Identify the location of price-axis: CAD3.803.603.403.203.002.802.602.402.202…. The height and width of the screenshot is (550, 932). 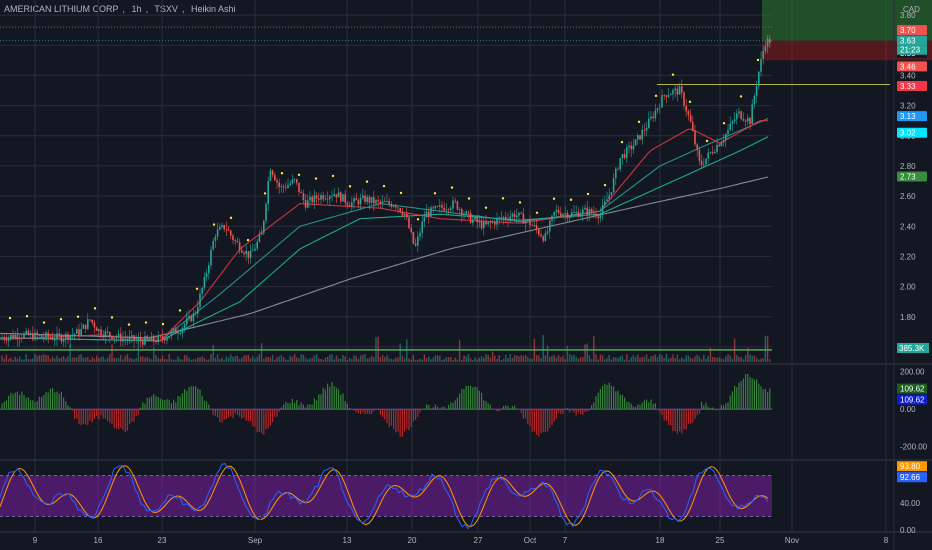
(914, 270).